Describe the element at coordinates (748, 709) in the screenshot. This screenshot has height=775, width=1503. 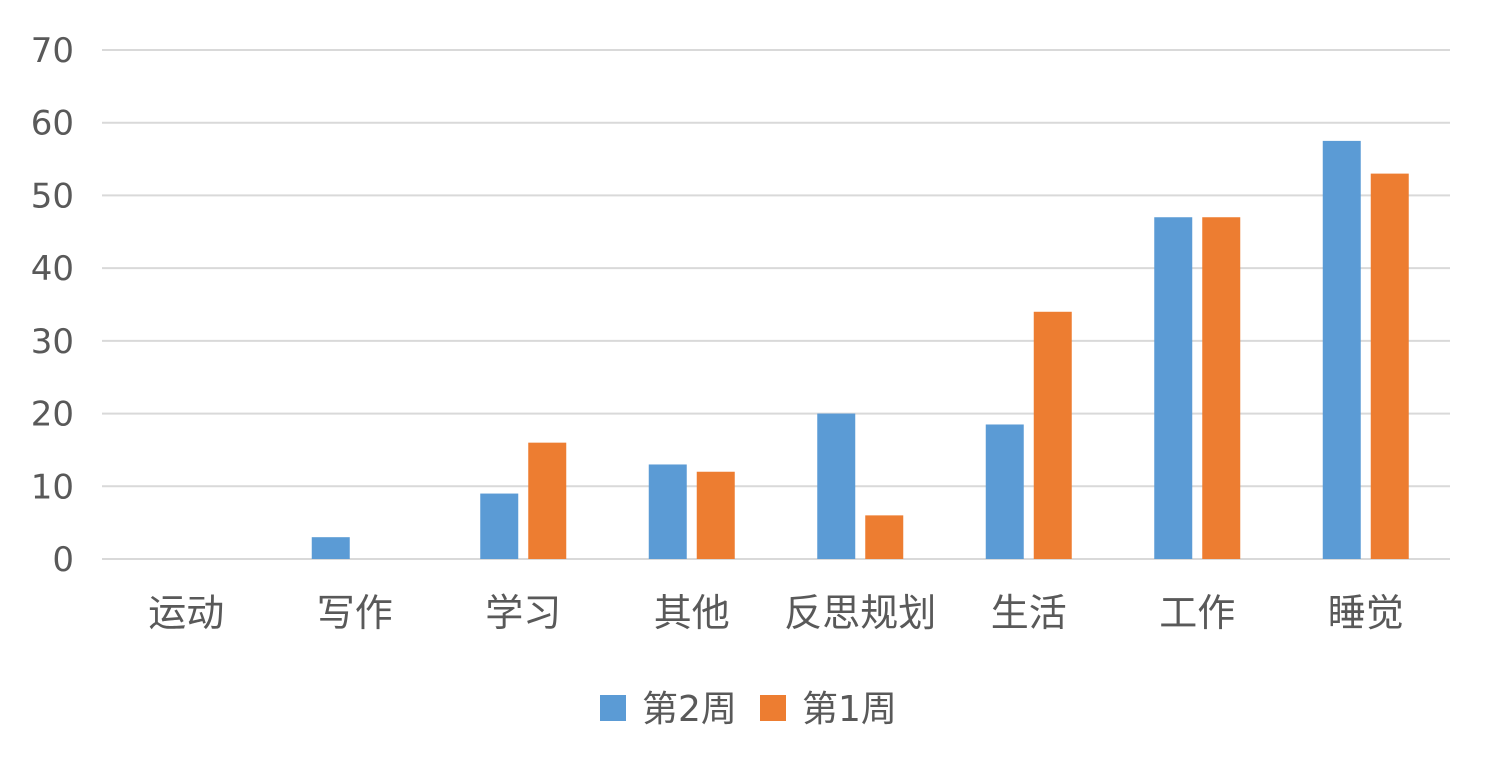
I see `legend: 第2周 第1周` at that location.